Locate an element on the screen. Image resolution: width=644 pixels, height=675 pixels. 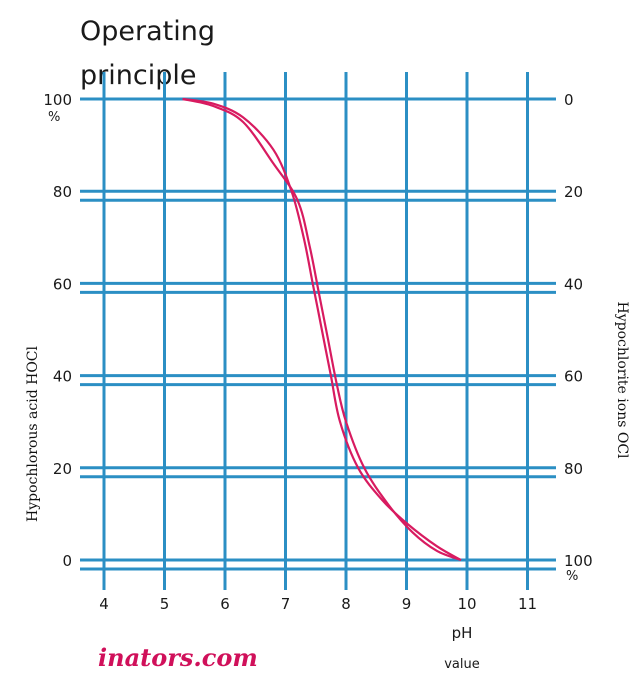
y-tick-label-right: 80 is located at coordinates (573, 469).